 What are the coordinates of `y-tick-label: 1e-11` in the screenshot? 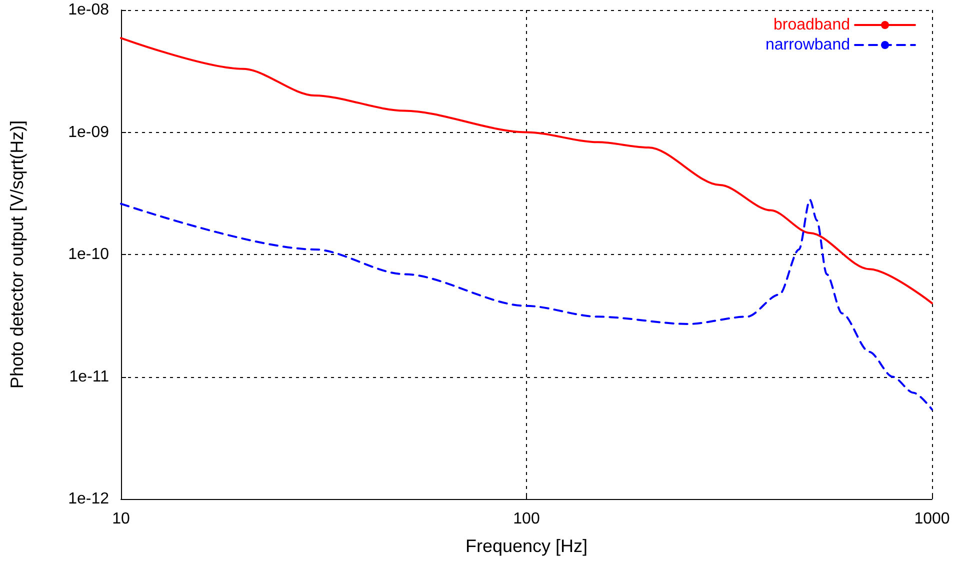 It's located at (89, 377).